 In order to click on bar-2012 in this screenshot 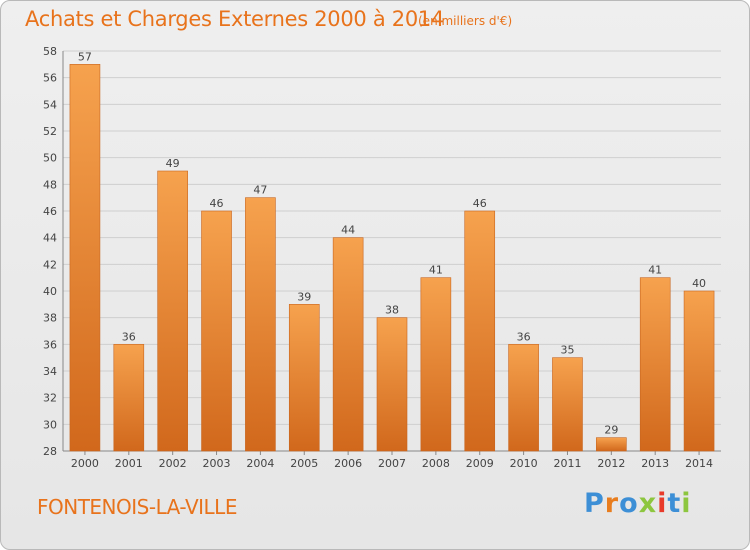, I will do `click(611, 444)`.